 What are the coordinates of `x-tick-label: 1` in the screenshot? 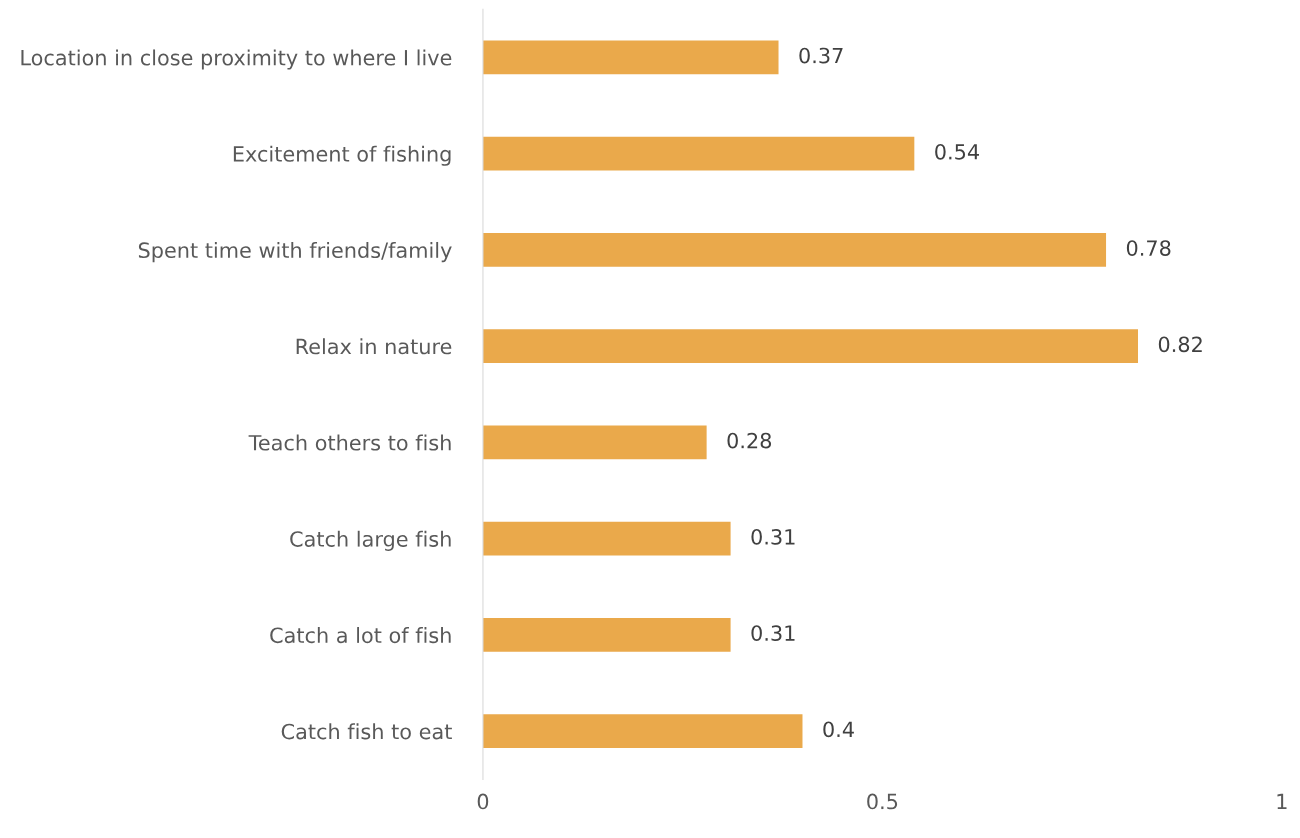 It's located at (1282, 801).